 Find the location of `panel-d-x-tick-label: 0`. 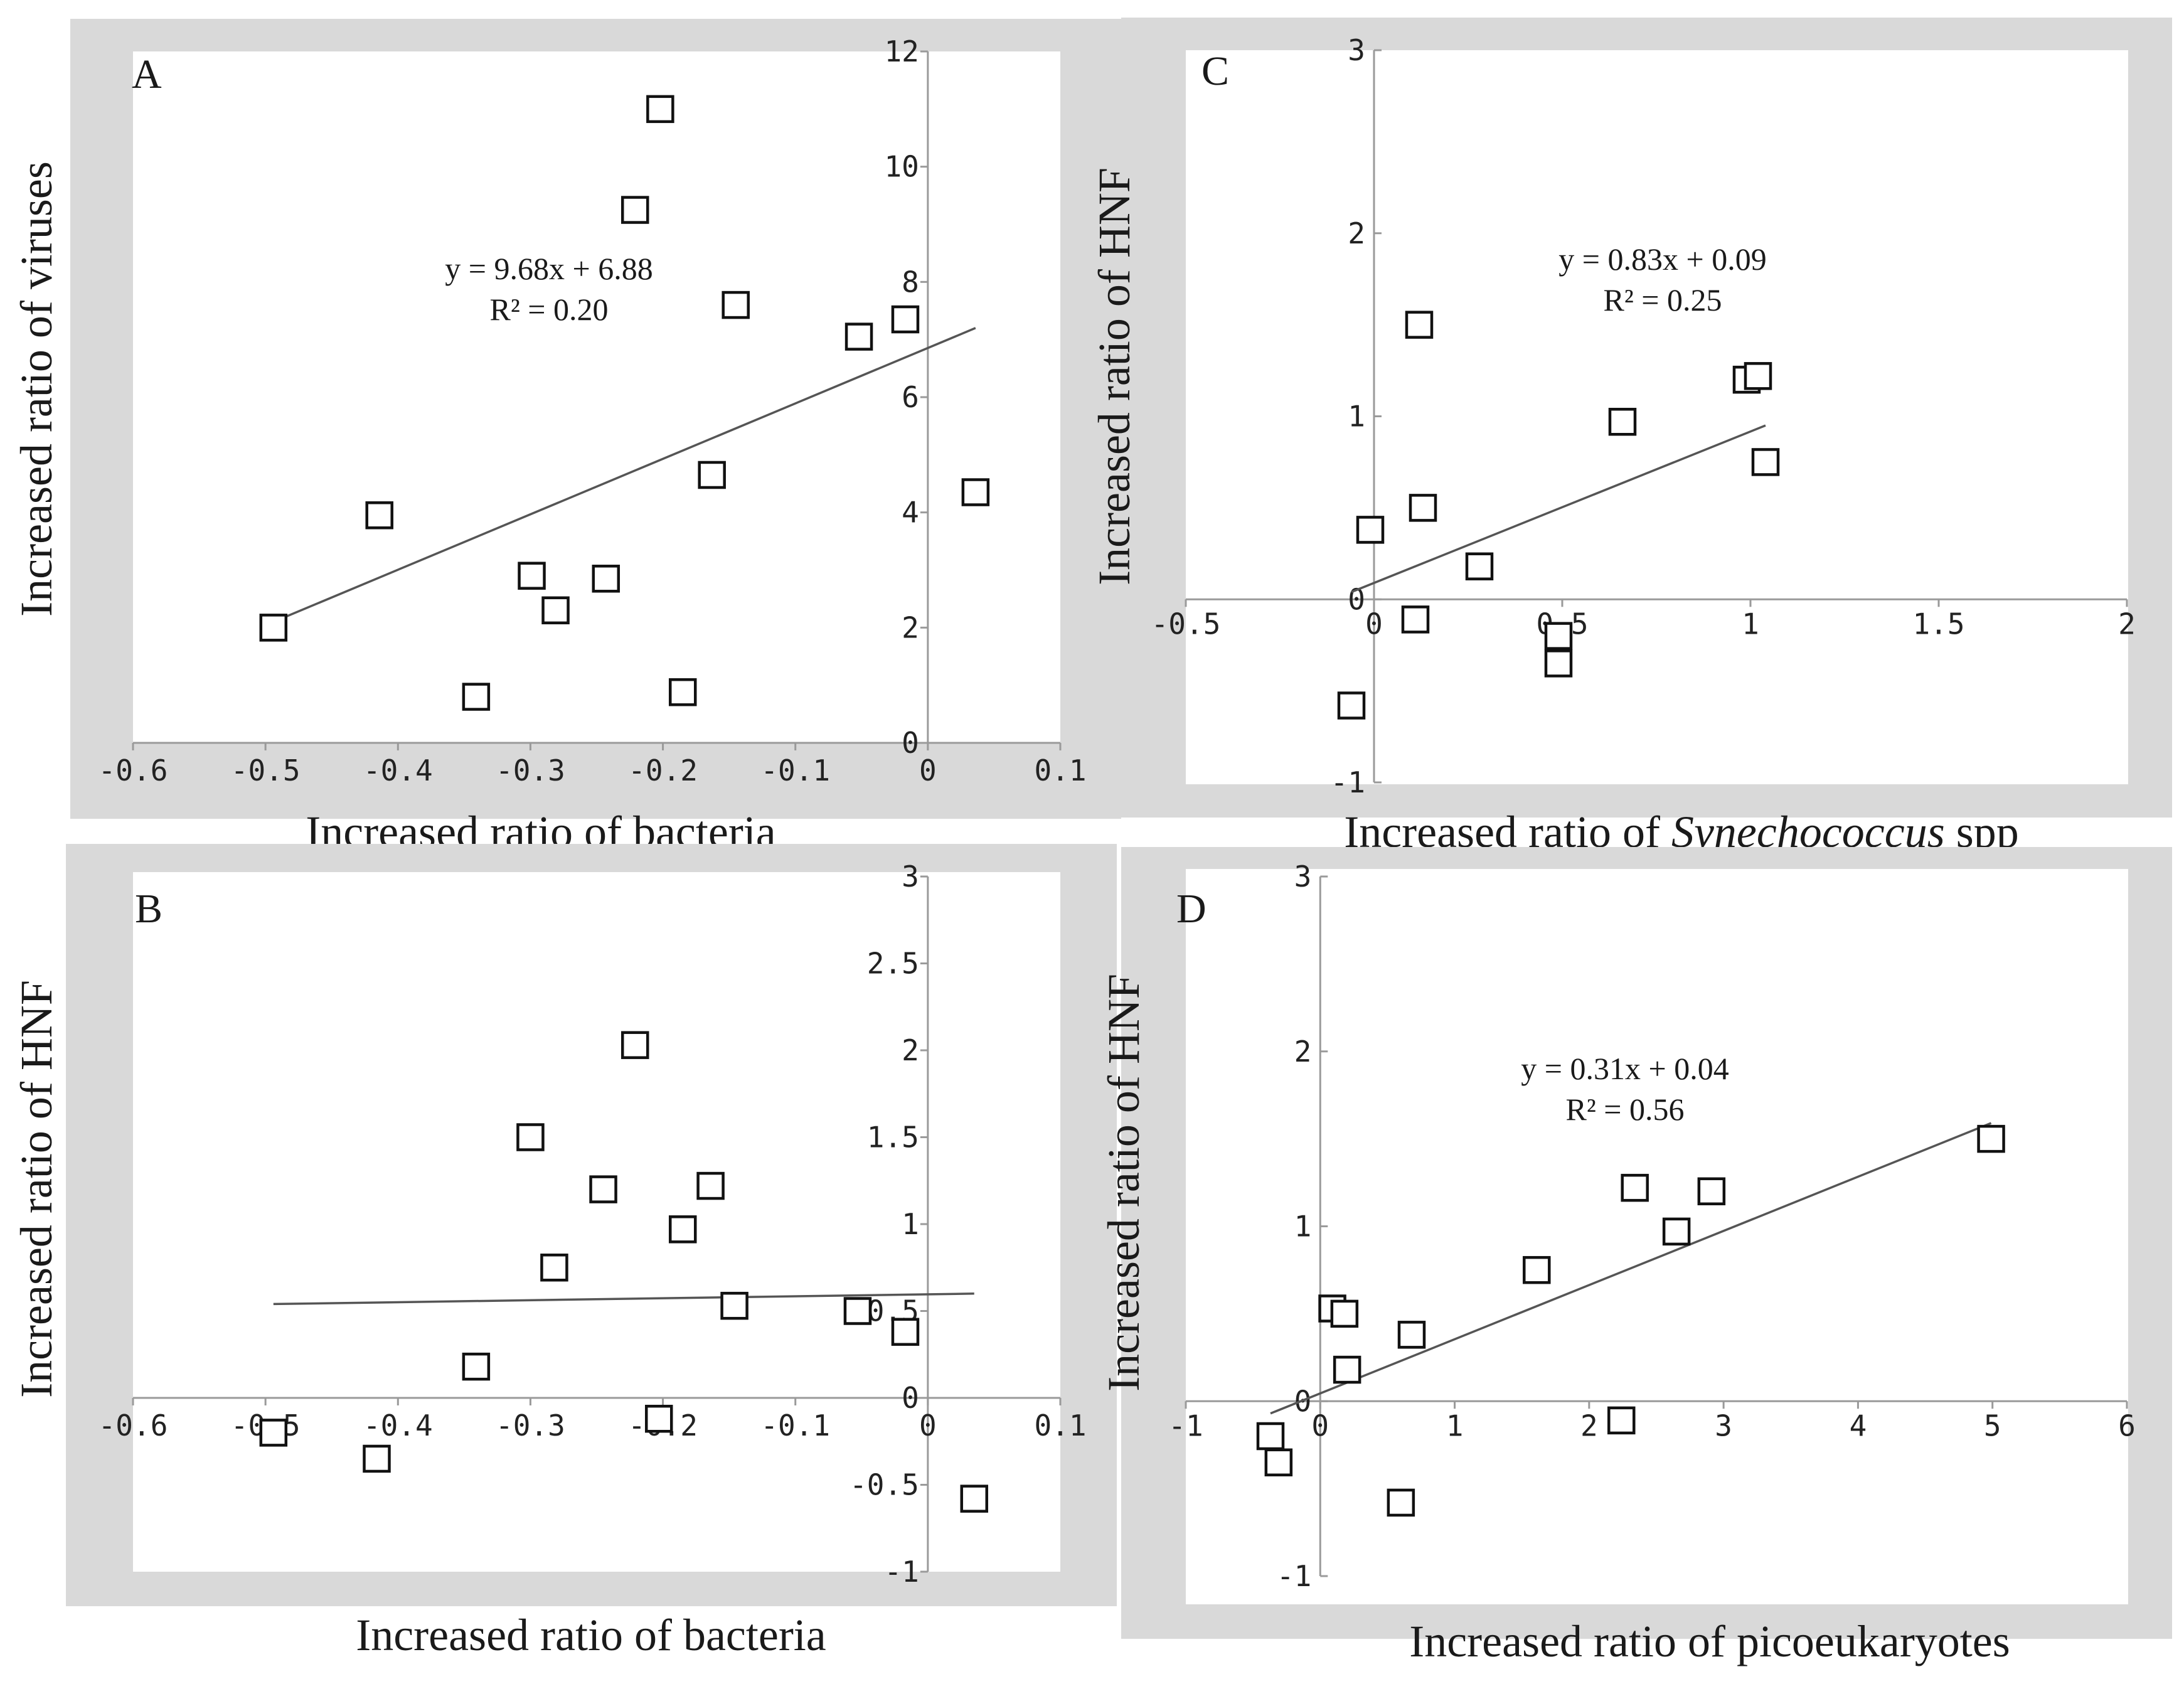

panel-d-x-tick-label: 0 is located at coordinates (1320, 1425).